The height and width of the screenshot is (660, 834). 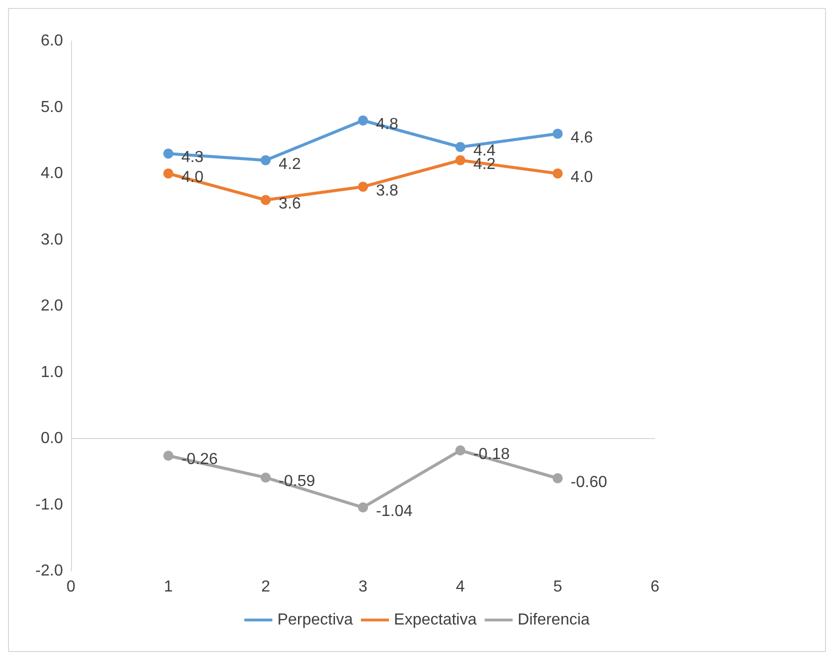 I want to click on x-tick-label: 1, so click(x=168, y=587).